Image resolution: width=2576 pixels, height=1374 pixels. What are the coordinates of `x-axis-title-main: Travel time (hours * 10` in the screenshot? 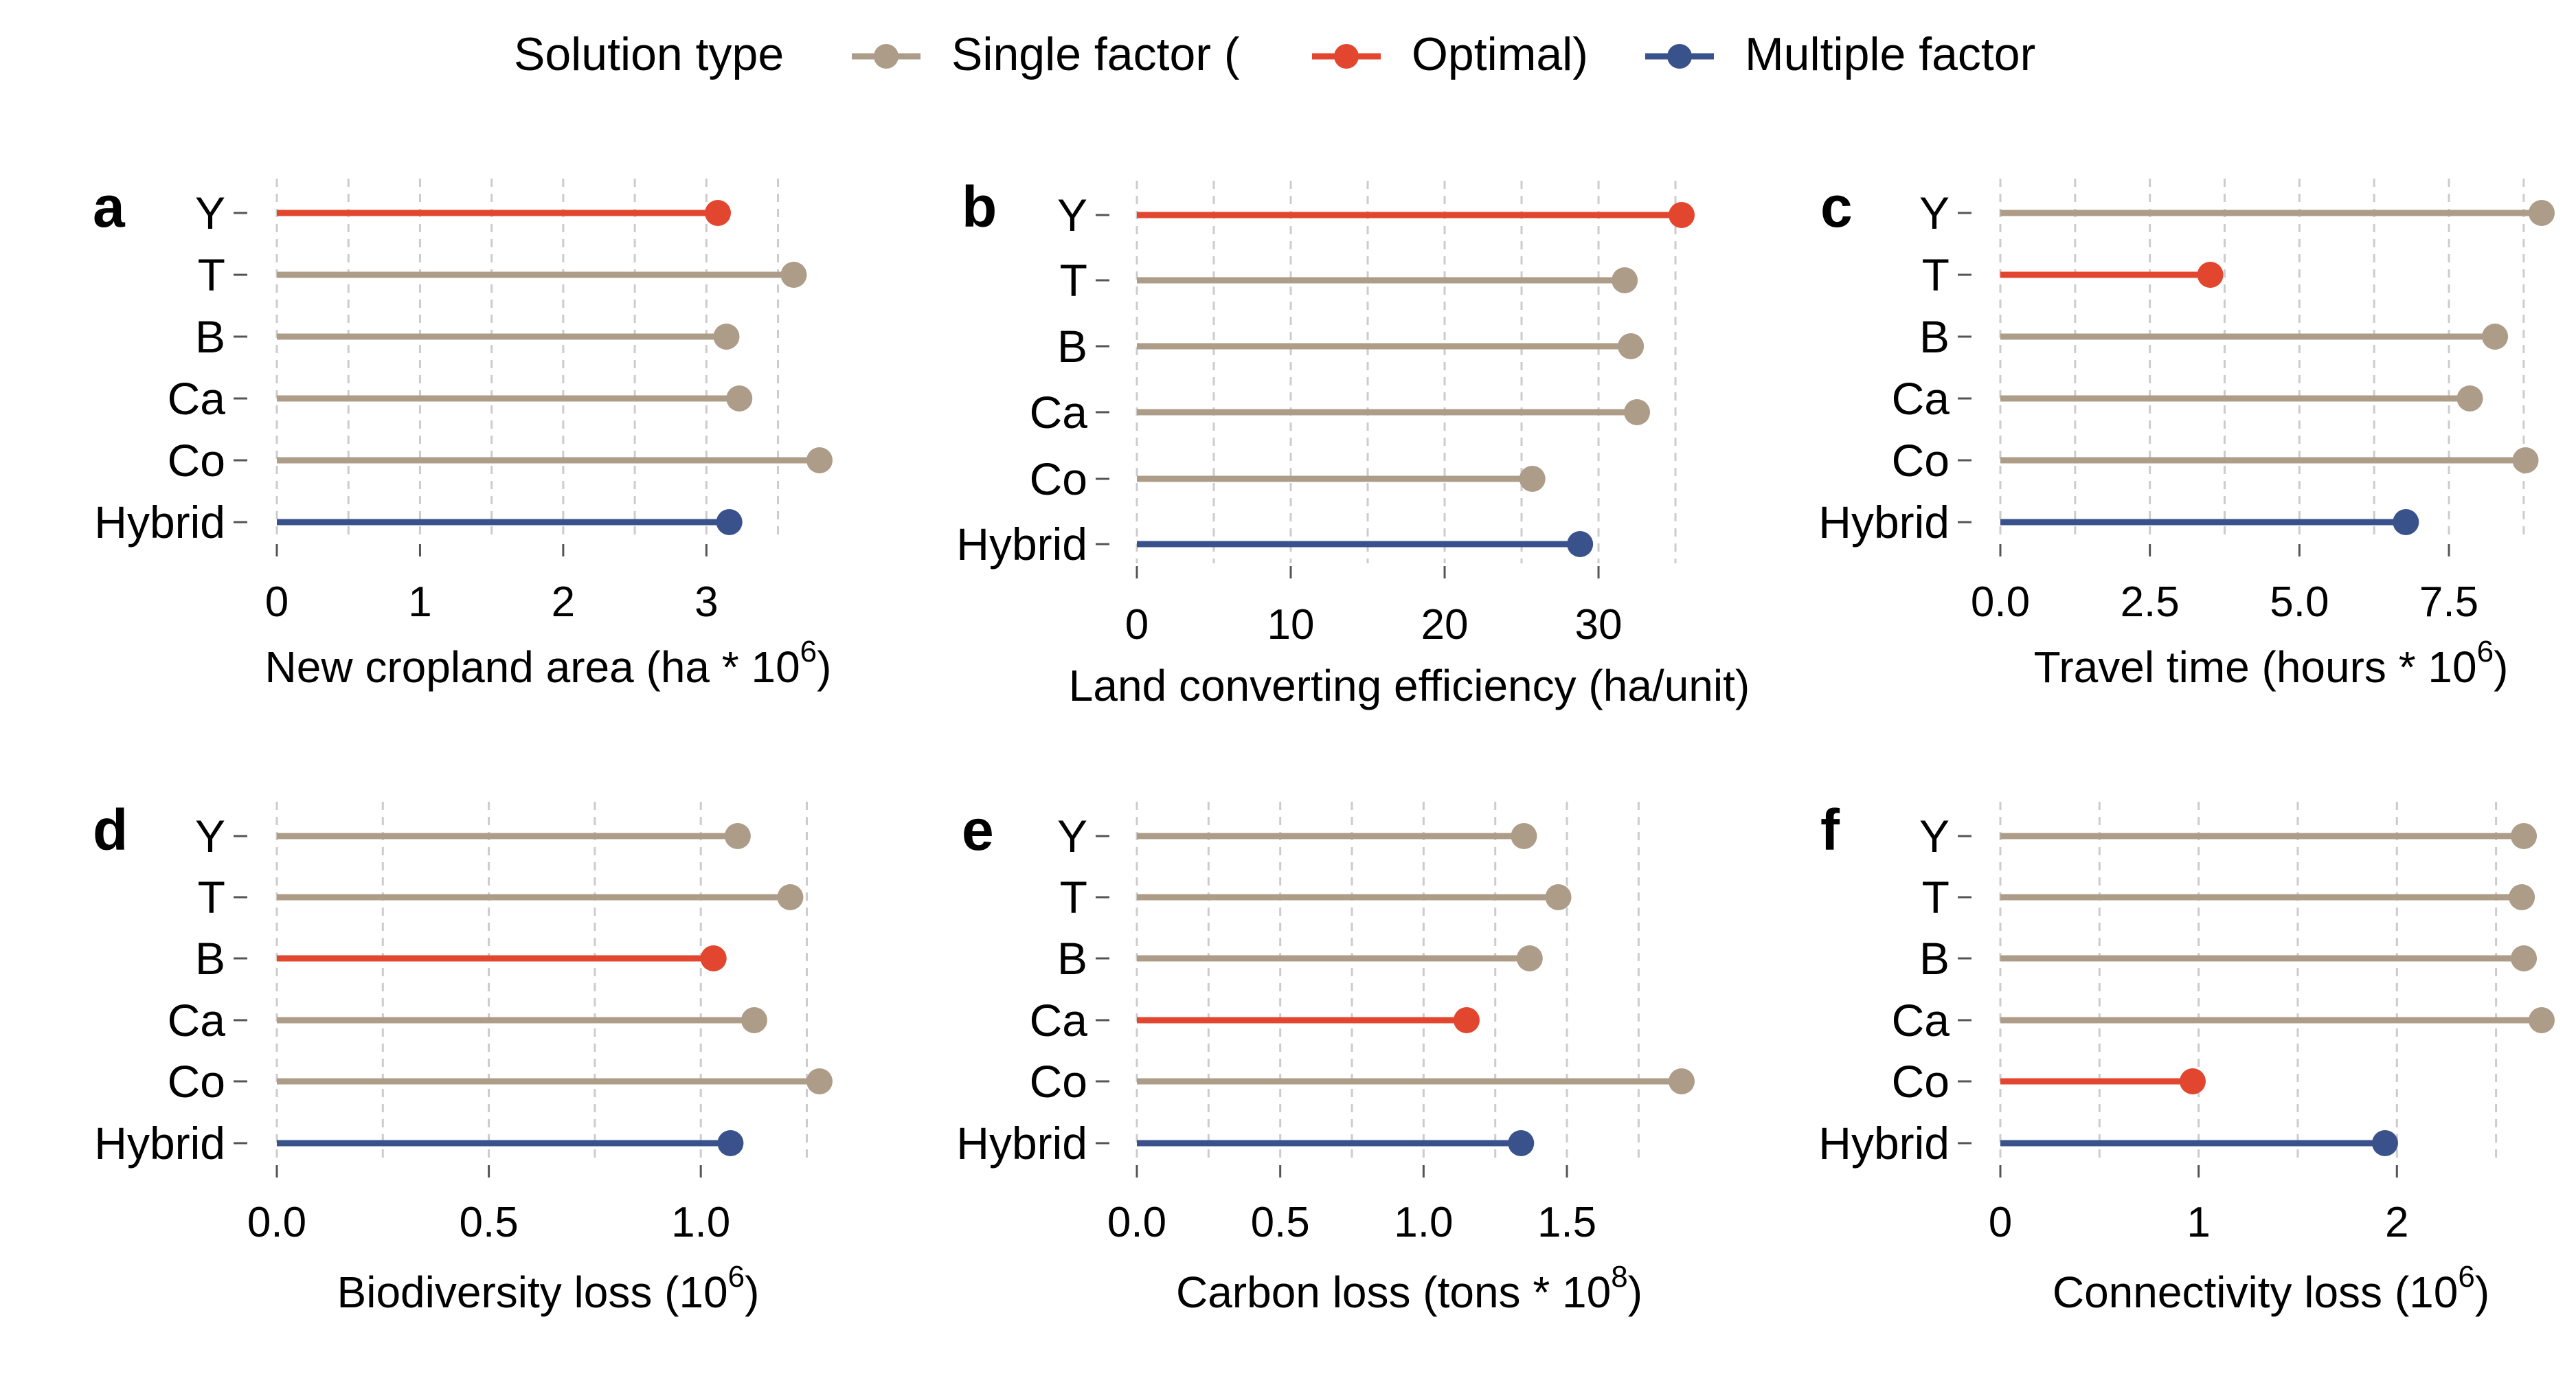 It's located at (2255, 667).